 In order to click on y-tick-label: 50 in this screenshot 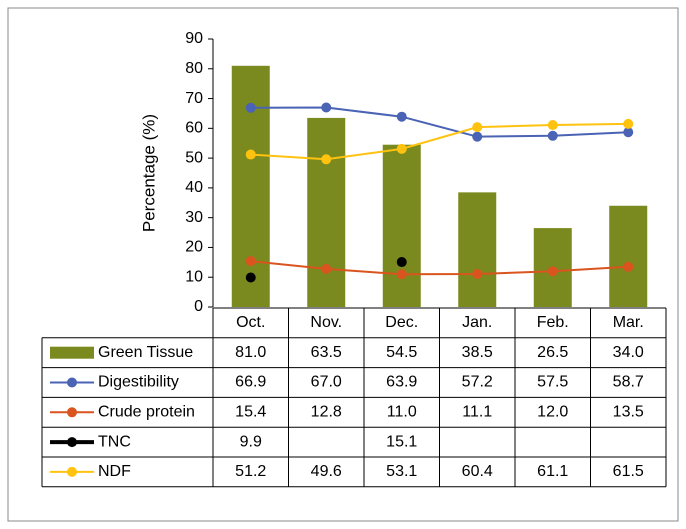, I will do `click(194, 157)`.